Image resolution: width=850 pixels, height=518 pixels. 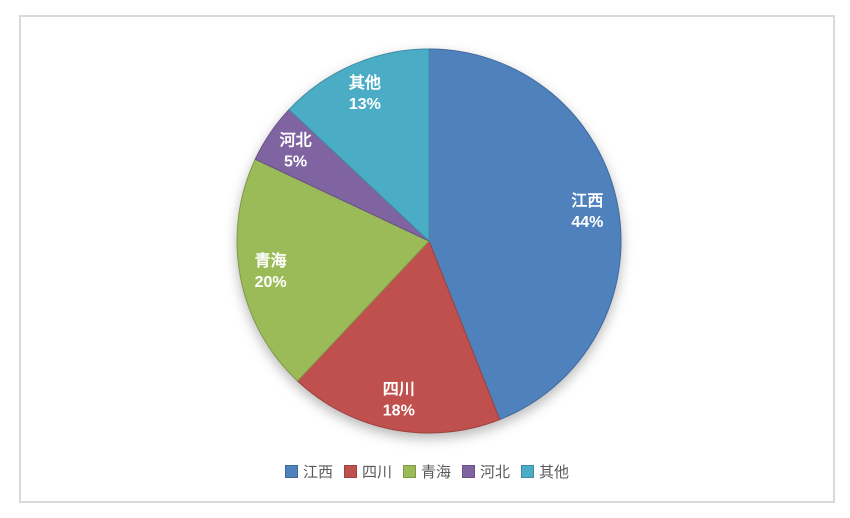 What do you see at coordinates (296, 150) in the screenshot?
I see `slice-label-河北: 河北 5%` at bounding box center [296, 150].